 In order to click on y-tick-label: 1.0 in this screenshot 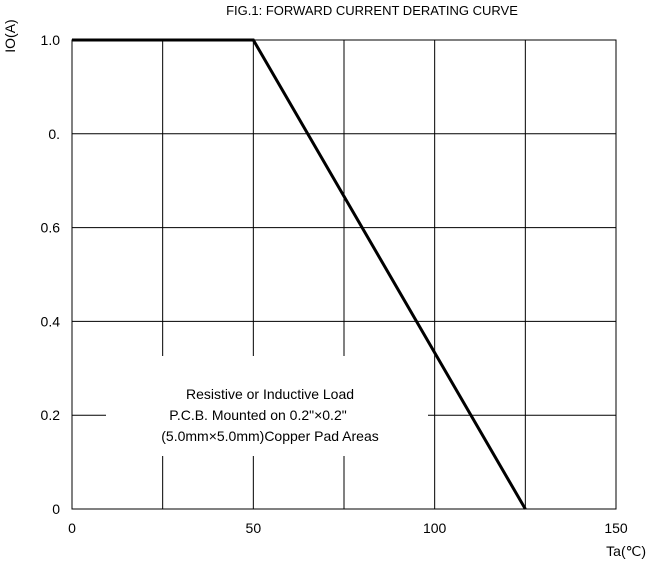, I will do `click(51, 40)`.